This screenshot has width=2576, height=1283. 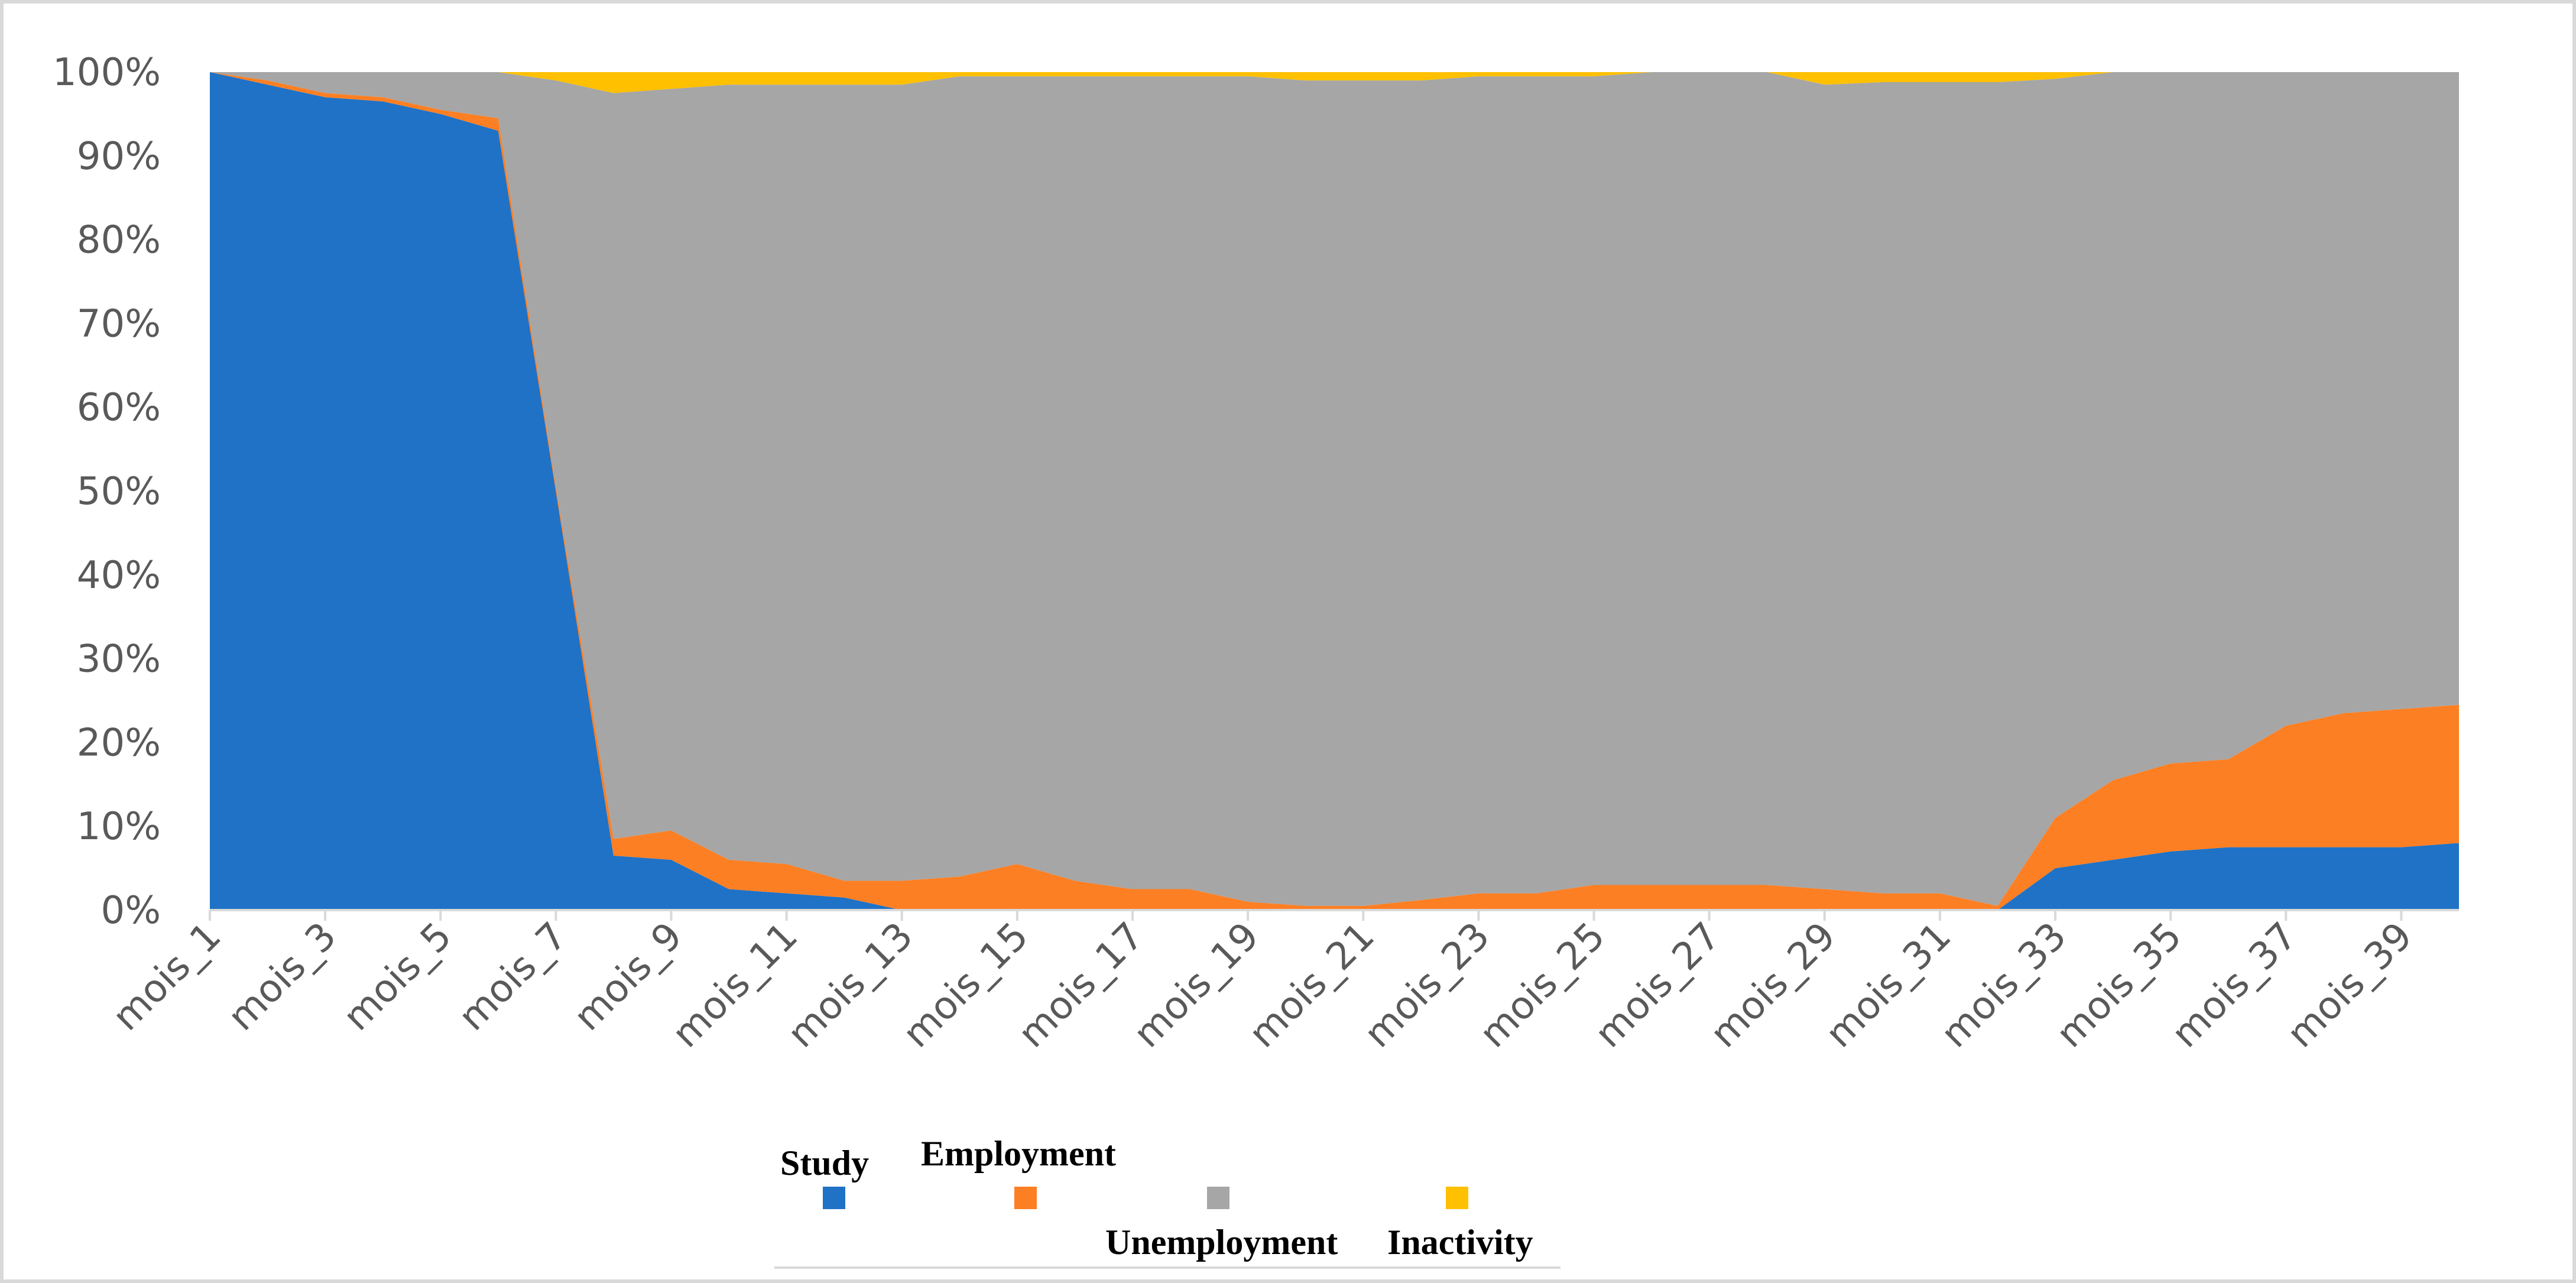 What do you see at coordinates (397, 977) in the screenshot?
I see `x-tick-label: mois_5` at bounding box center [397, 977].